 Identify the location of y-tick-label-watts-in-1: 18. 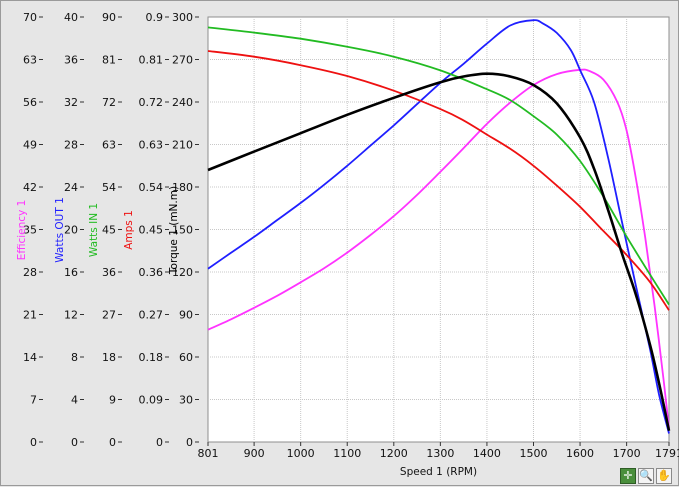
(109, 357).